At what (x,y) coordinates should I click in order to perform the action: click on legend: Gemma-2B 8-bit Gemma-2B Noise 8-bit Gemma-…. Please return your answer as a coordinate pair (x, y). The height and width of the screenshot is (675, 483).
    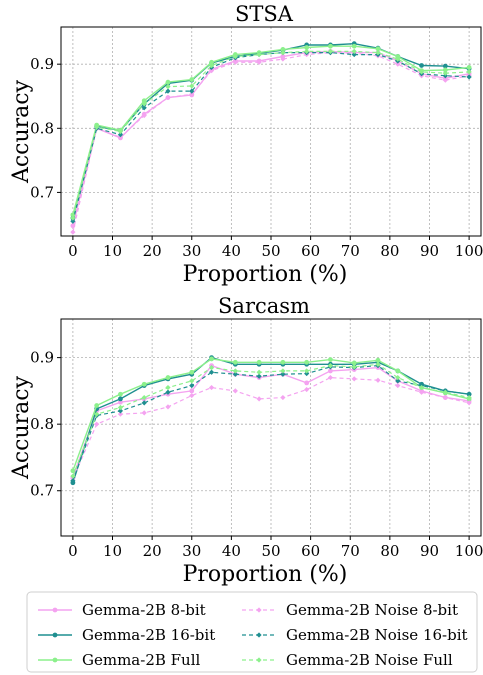
    Looking at the image, I should click on (252, 632).